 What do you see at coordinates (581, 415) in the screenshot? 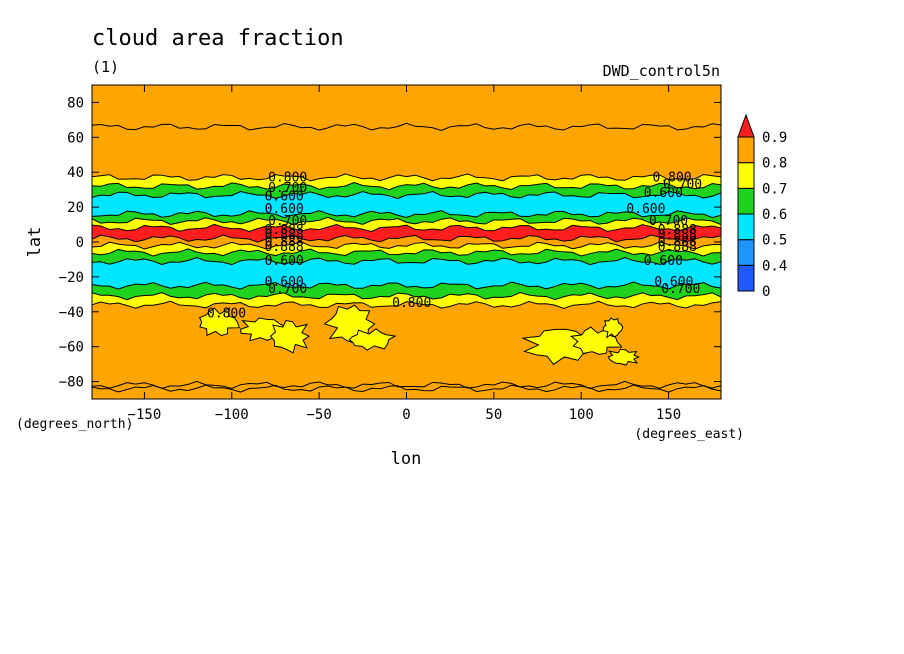
I see `x-tick-label: 100` at bounding box center [581, 415].